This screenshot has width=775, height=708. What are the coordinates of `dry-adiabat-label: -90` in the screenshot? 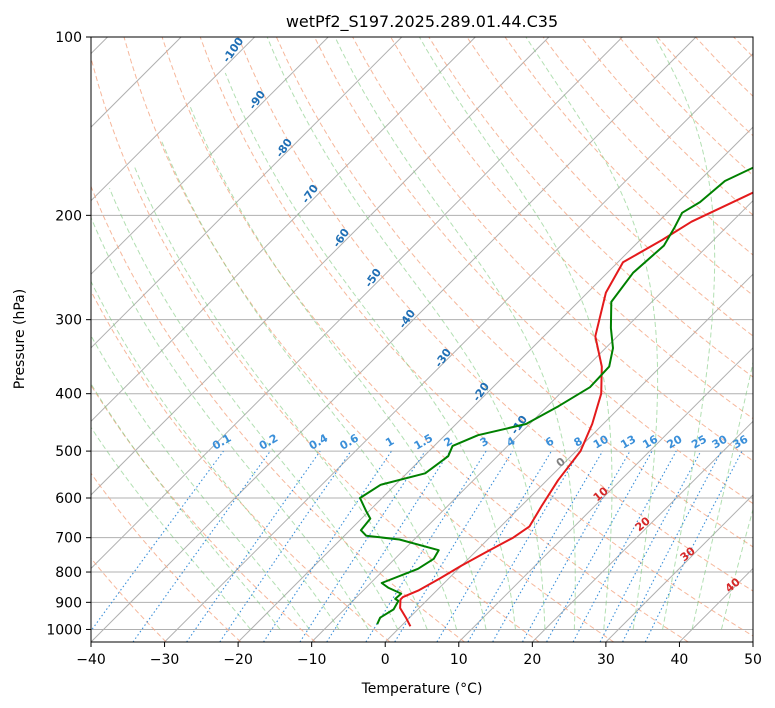 It's located at (257, 100).